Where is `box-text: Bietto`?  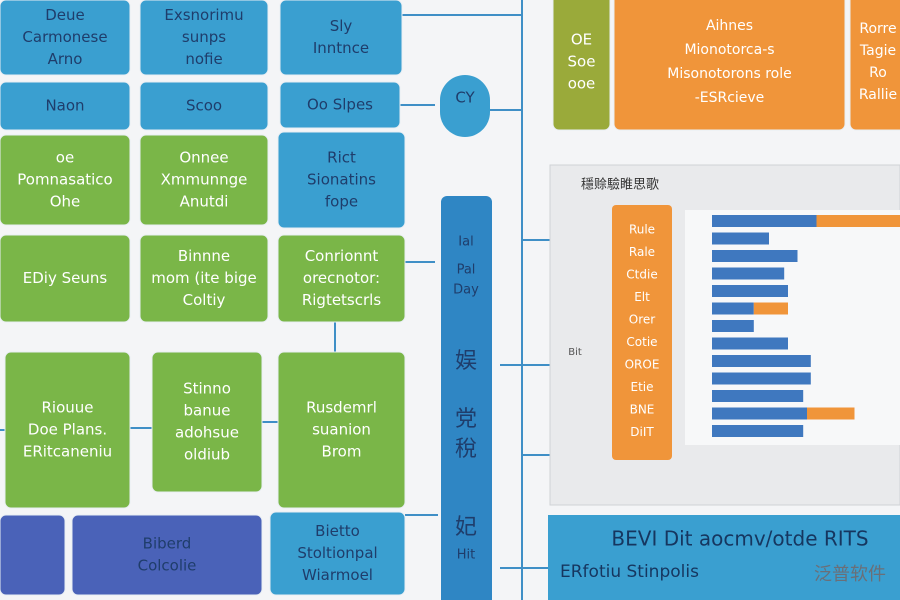 box-text: Bietto is located at coordinates (337, 531).